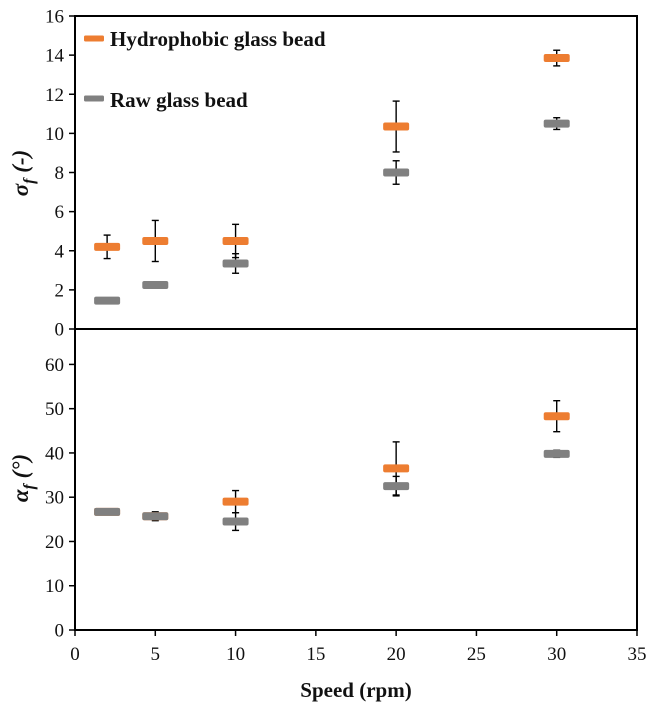  I want to click on bottom-y-axis-label: αf (°), so click(23, 478).